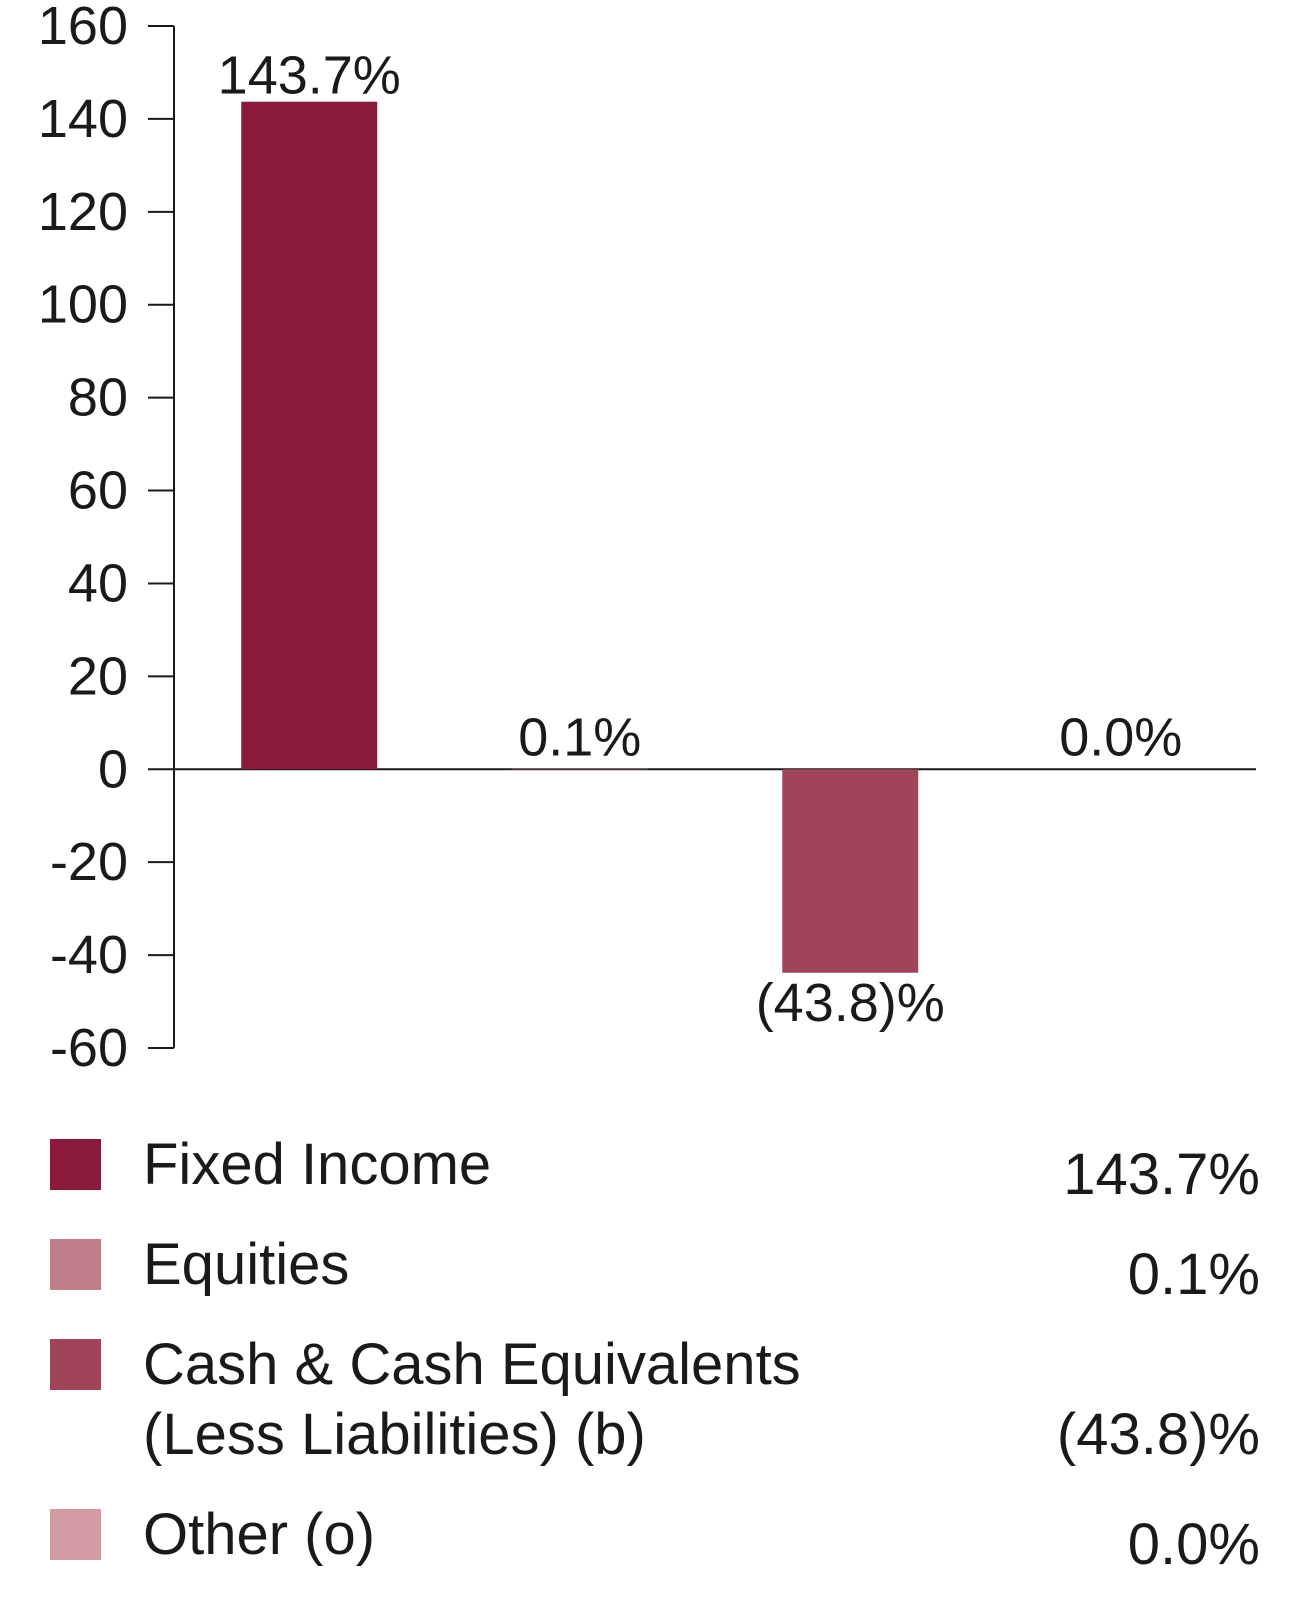  Describe the element at coordinates (113, 769) in the screenshot. I see `y-tick-label: 0` at that location.